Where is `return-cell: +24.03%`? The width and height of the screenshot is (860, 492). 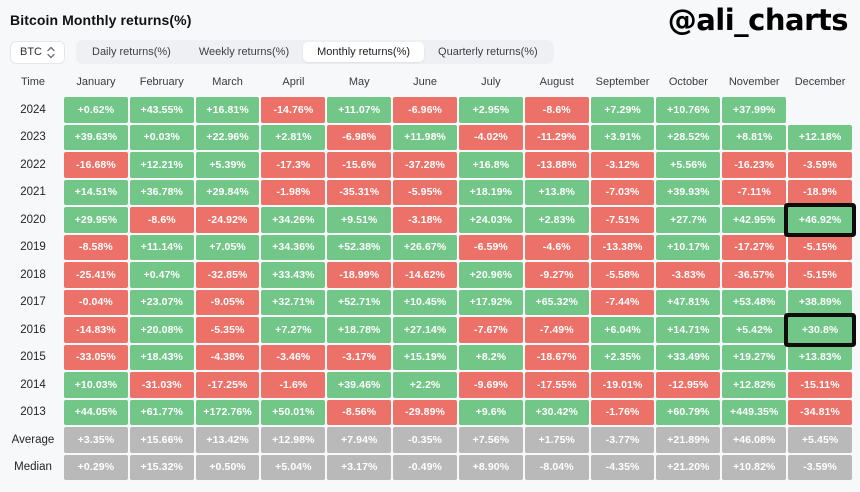 return-cell: +24.03% is located at coordinates (490, 220).